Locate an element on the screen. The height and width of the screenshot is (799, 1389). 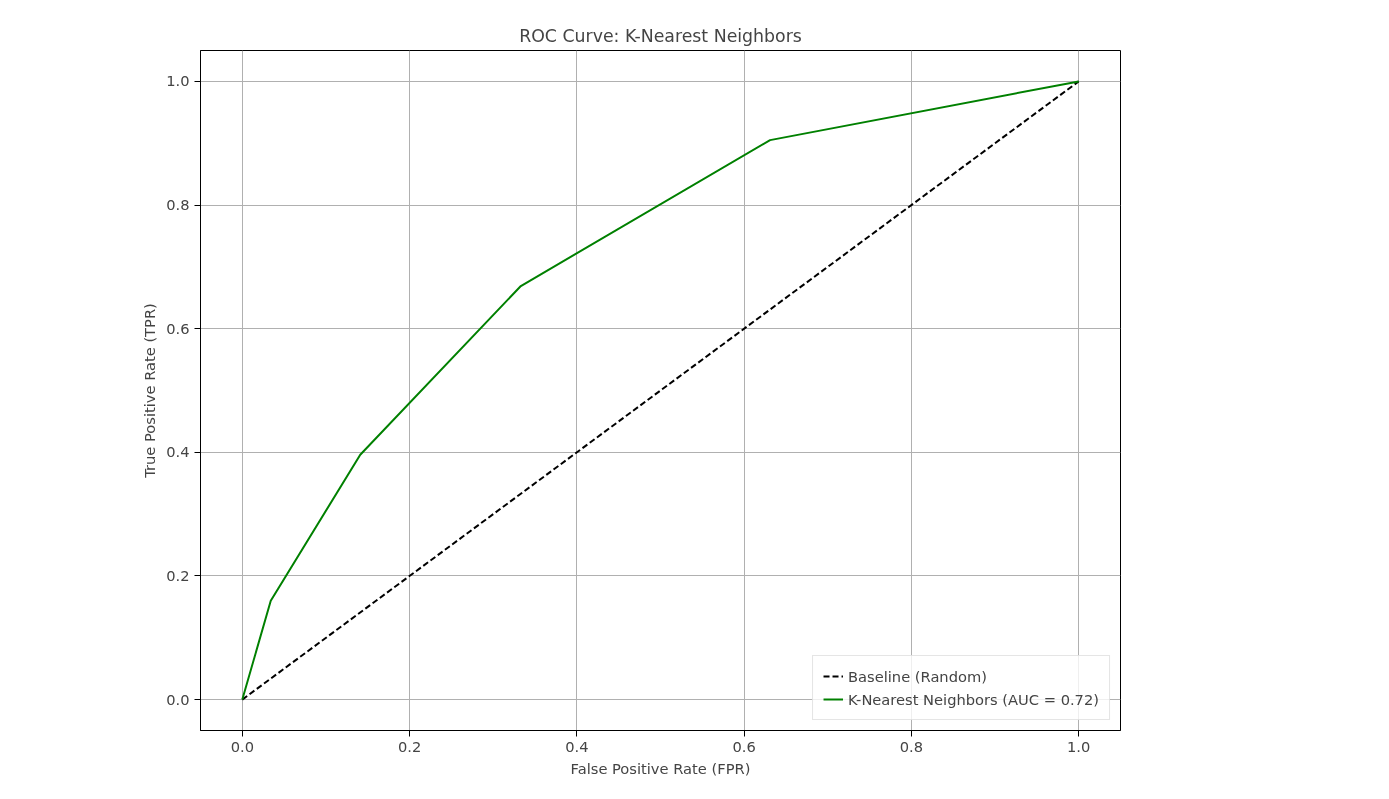
x-tick-label: 0.4 is located at coordinates (577, 746).